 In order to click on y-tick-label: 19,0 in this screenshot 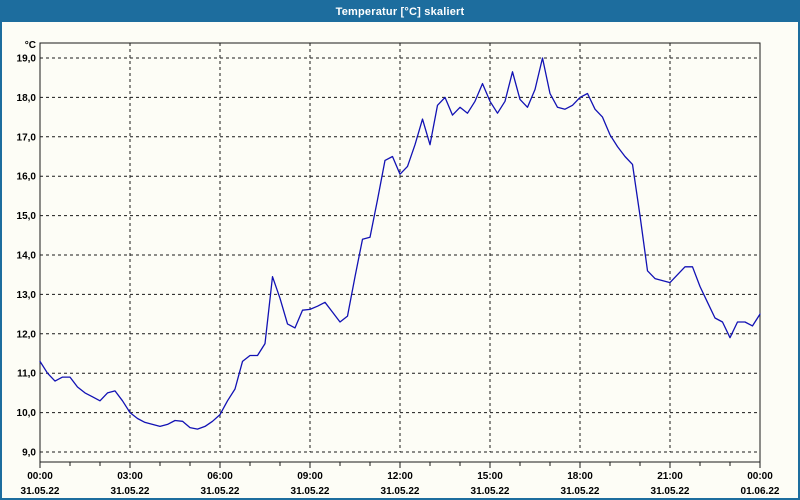, I will do `click(27, 59)`.